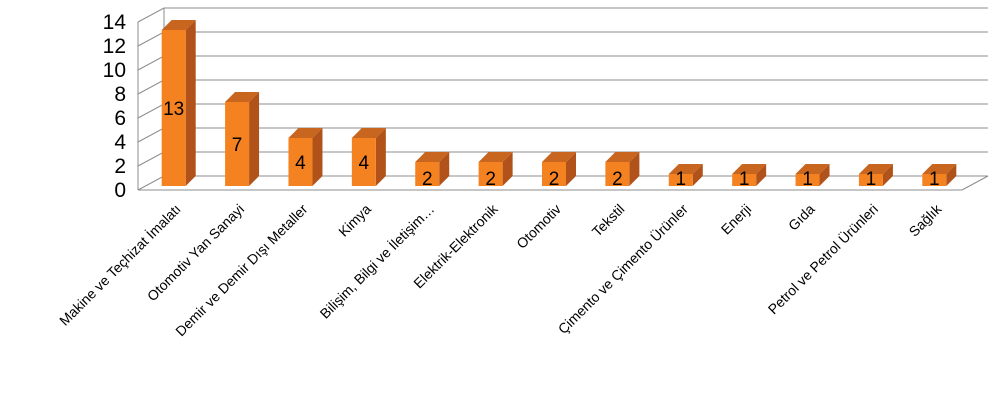 The image size is (994, 398). I want to click on x-category-label: Tekstil, so click(608, 220).